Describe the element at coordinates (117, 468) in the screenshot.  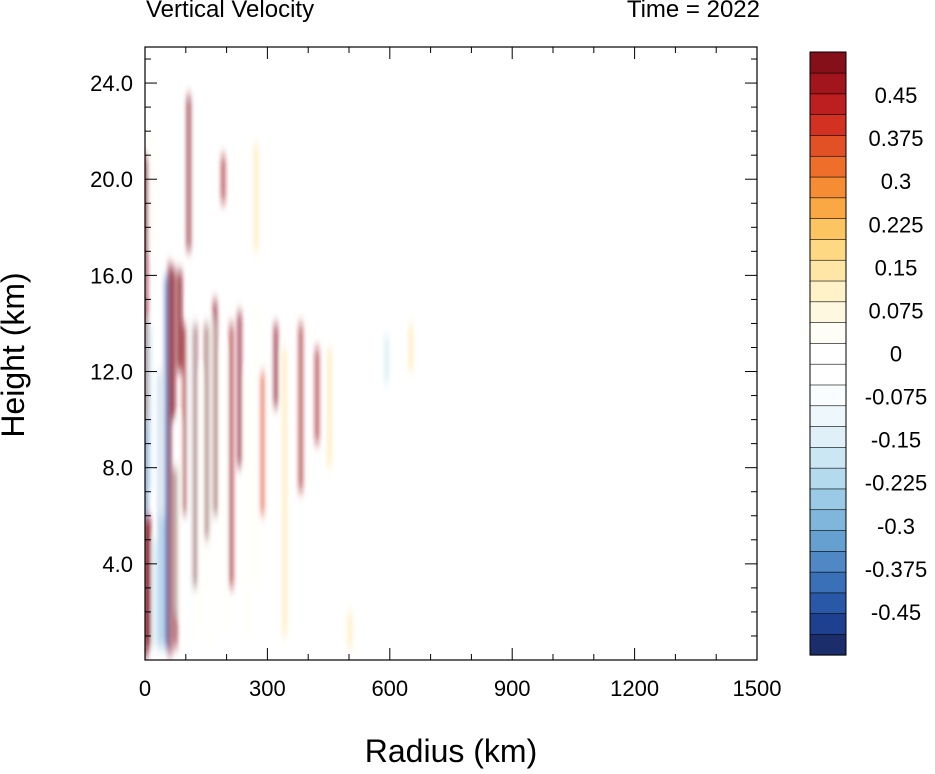
I see `y-tick-label: 8.0` at that location.